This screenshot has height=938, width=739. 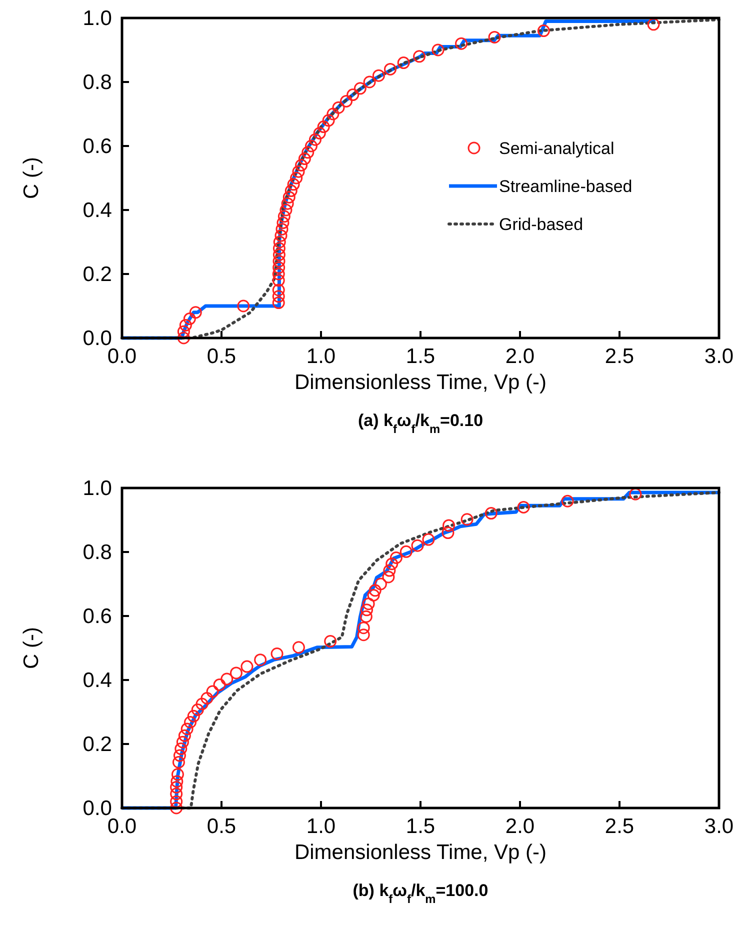 What do you see at coordinates (420, 893) in the screenshot?
I see `text: (b) k$_{f}$ω$_{f}$/k$_{m}$=100.0` at bounding box center [420, 893].